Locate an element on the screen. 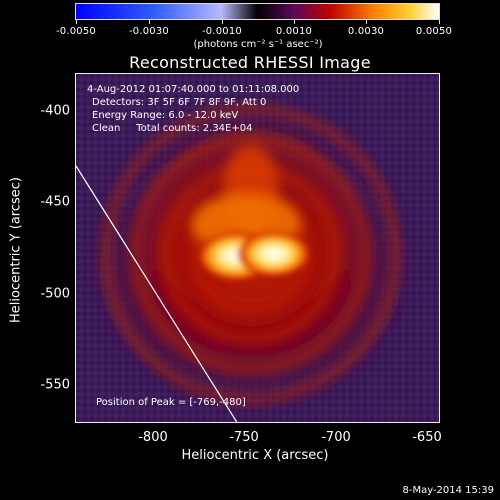 The image size is (500, 500). y-tick-label: -500 is located at coordinates (55, 294).